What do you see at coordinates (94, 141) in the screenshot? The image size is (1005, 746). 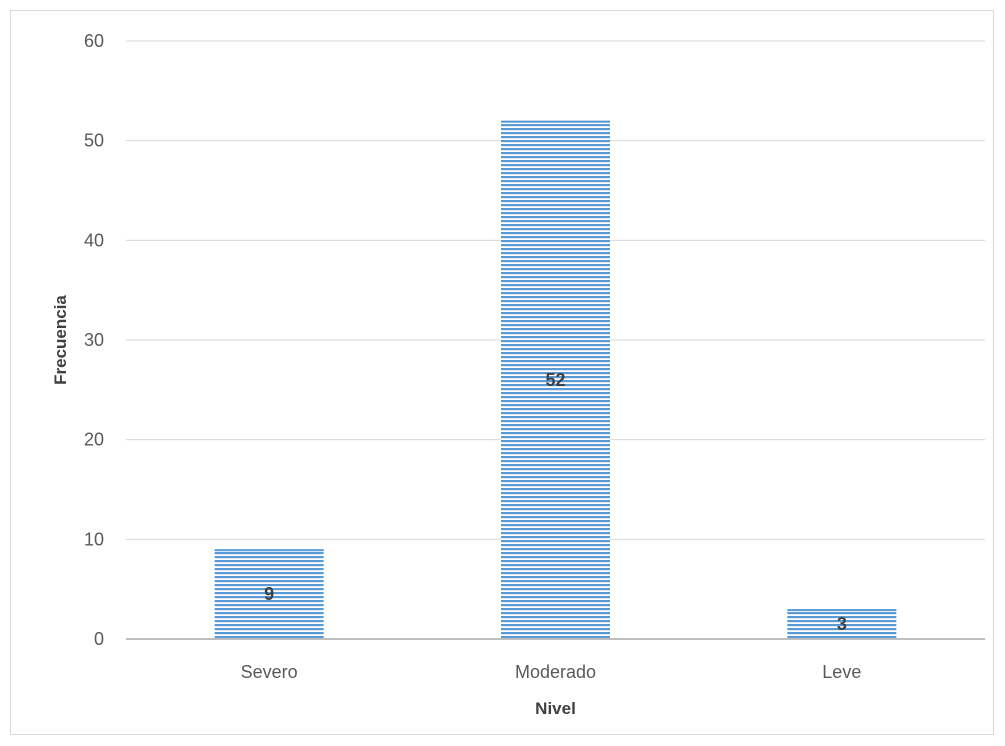 I see `y-tick-label: 50` at bounding box center [94, 141].